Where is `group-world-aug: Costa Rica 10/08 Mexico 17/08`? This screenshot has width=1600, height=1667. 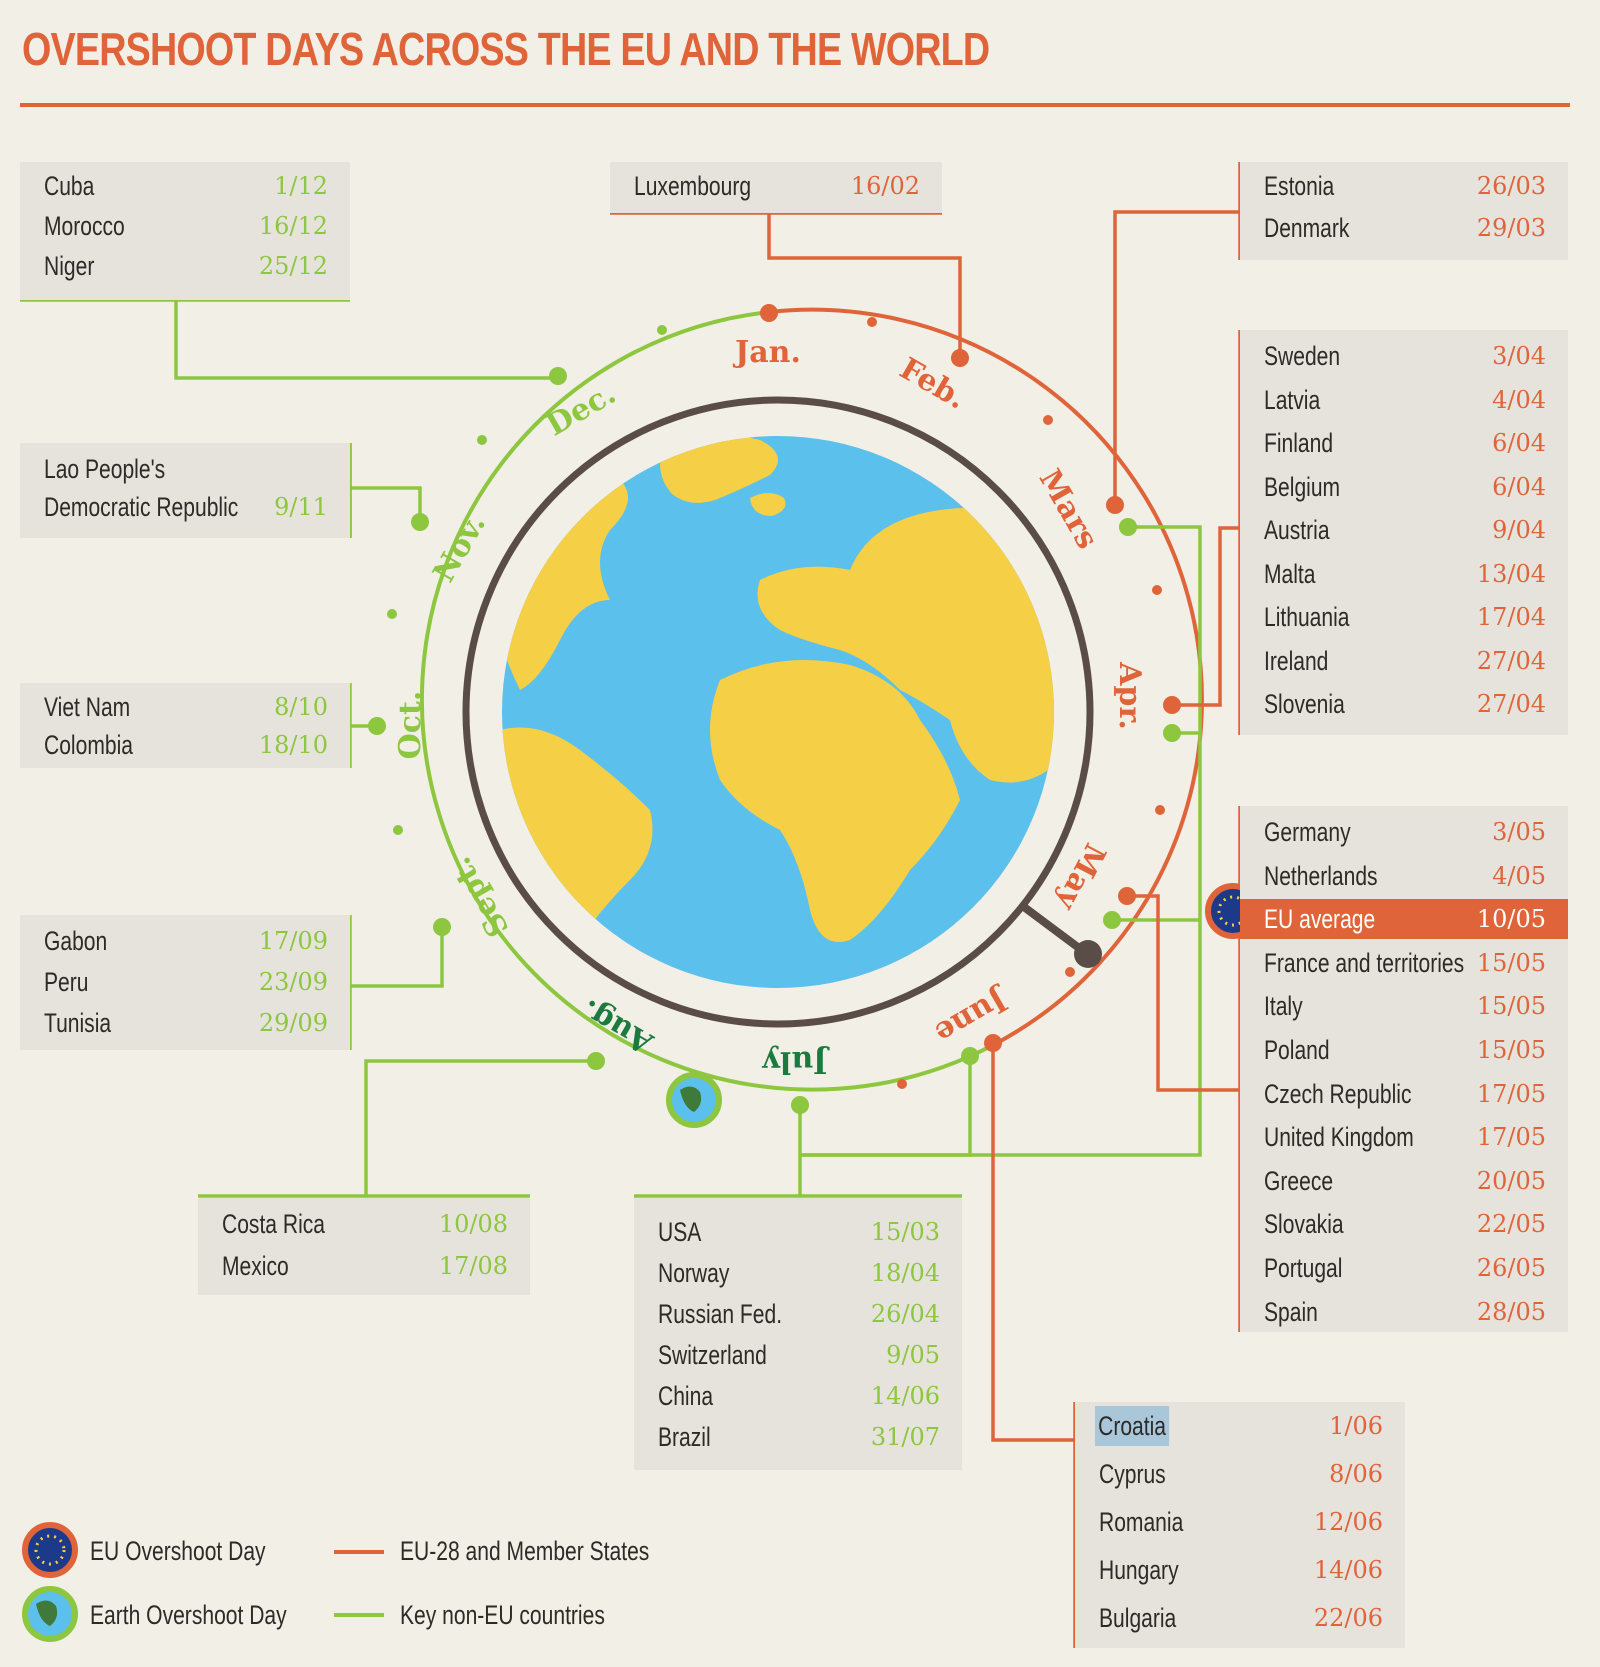
group-world-aug: Costa Rica 10/08 Mexico 17/08 is located at coordinates (364, 1246).